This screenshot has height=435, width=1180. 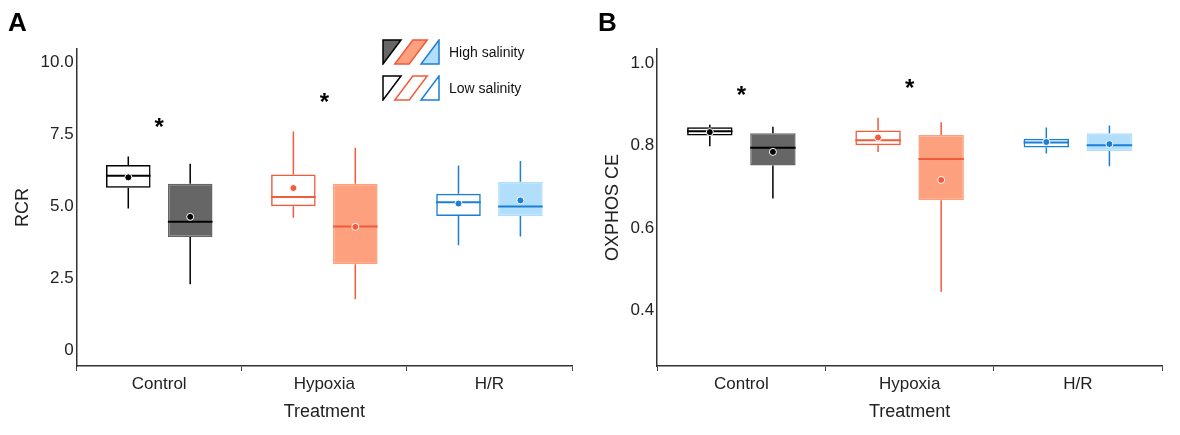 What do you see at coordinates (485, 88) in the screenshot?
I see `legend-label: Low salinity` at bounding box center [485, 88].